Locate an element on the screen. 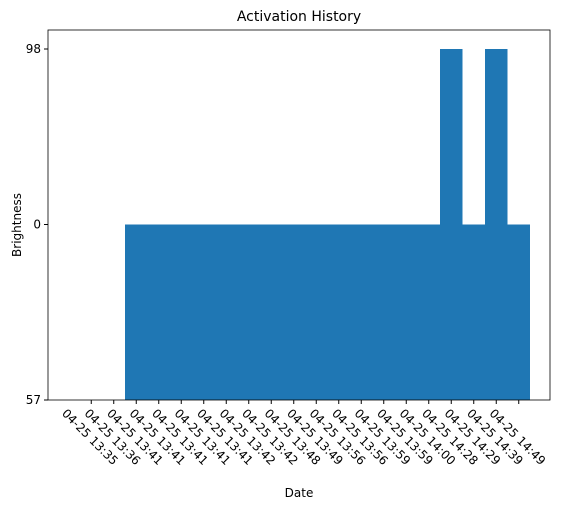 The image size is (563, 510). y-tick-label: 0 is located at coordinates (37, 225).